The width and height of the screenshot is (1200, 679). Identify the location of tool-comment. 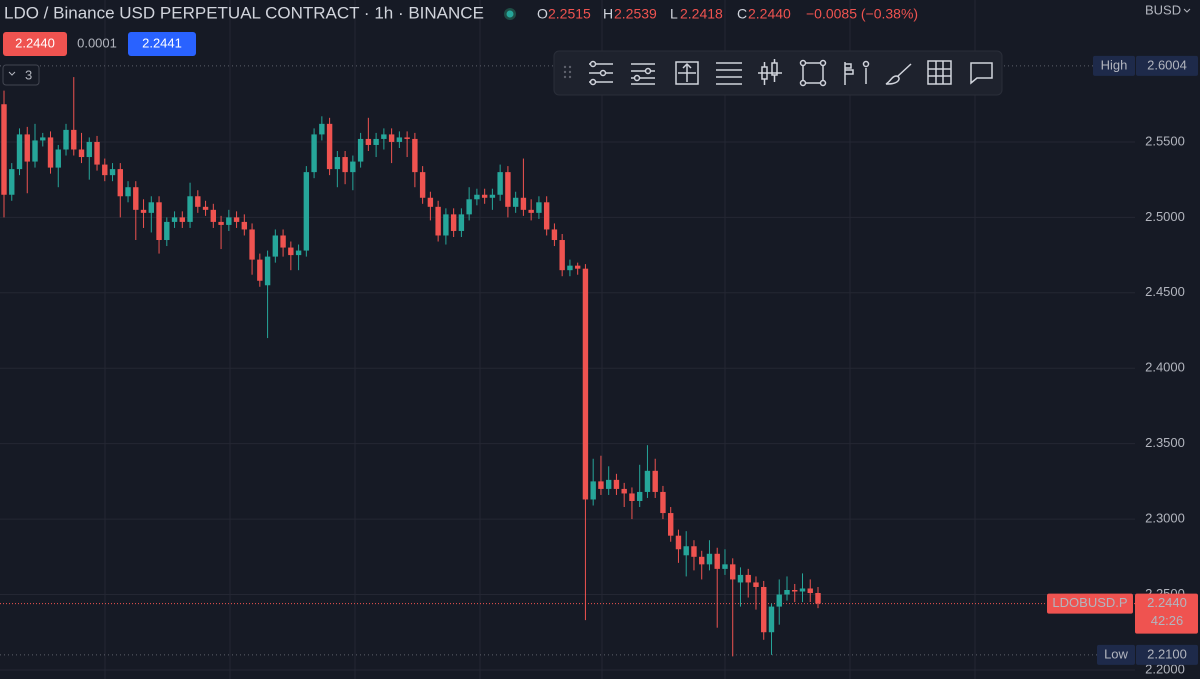
(981, 73).